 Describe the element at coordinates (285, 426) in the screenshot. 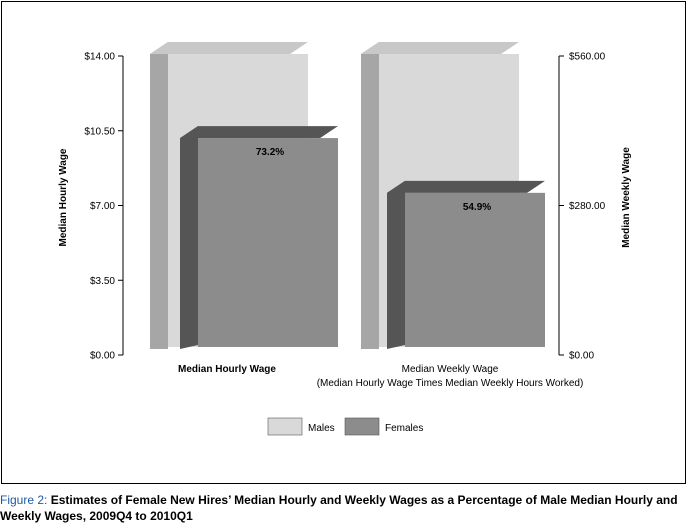

I see `legend-swatch-males` at that location.